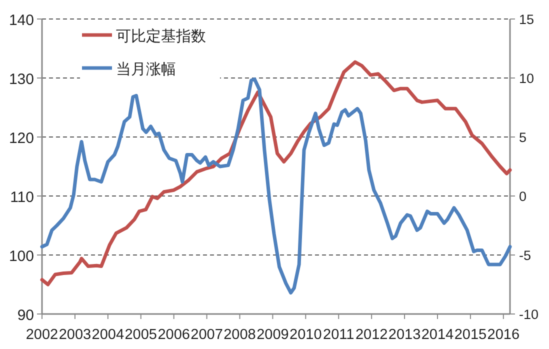 Image resolution: width=549 pixels, height=349 pixels. What do you see at coordinates (437, 335) in the screenshot?
I see `x-tick-label: 2014` at bounding box center [437, 335].